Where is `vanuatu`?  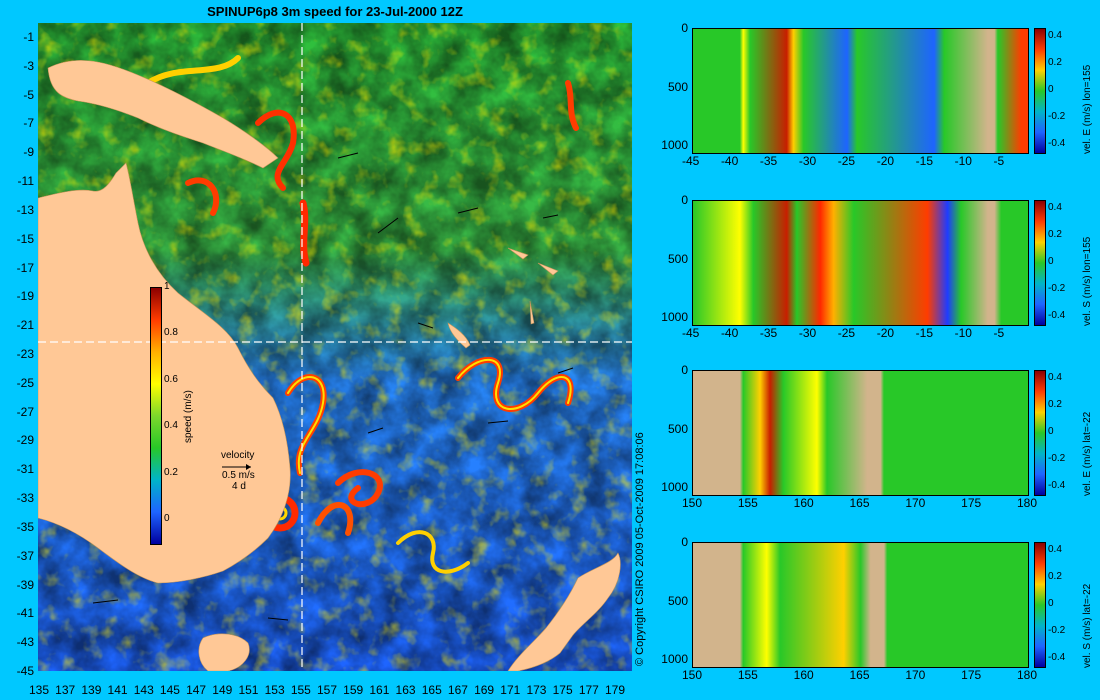 vanuatu is located at coordinates (532, 312).